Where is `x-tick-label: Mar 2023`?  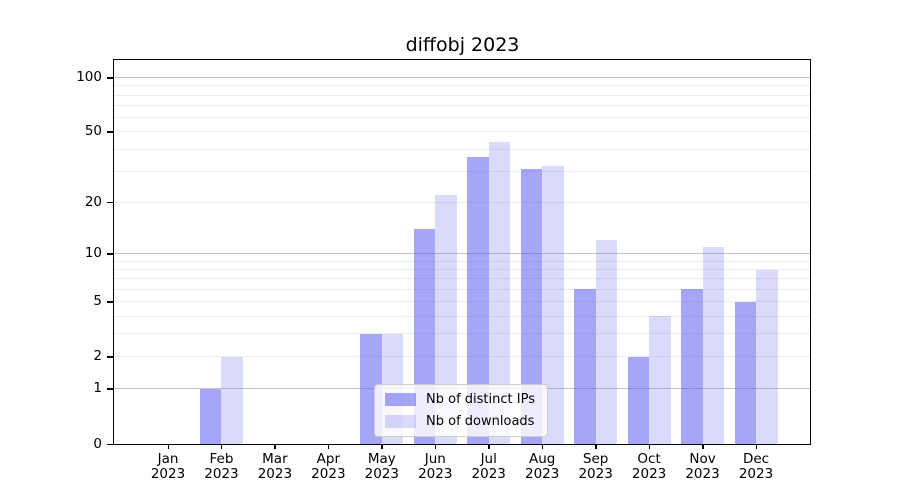 x-tick-label: Mar 2023 is located at coordinates (275, 466).